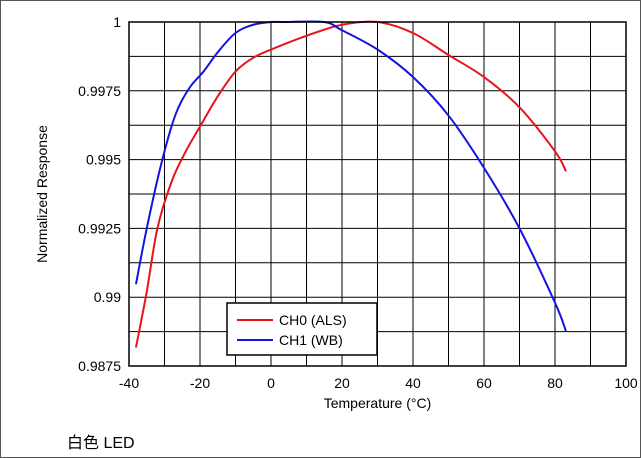 This screenshot has width=641, height=458. I want to click on legend-label-ch0: CH0 (ALS), so click(313, 320).